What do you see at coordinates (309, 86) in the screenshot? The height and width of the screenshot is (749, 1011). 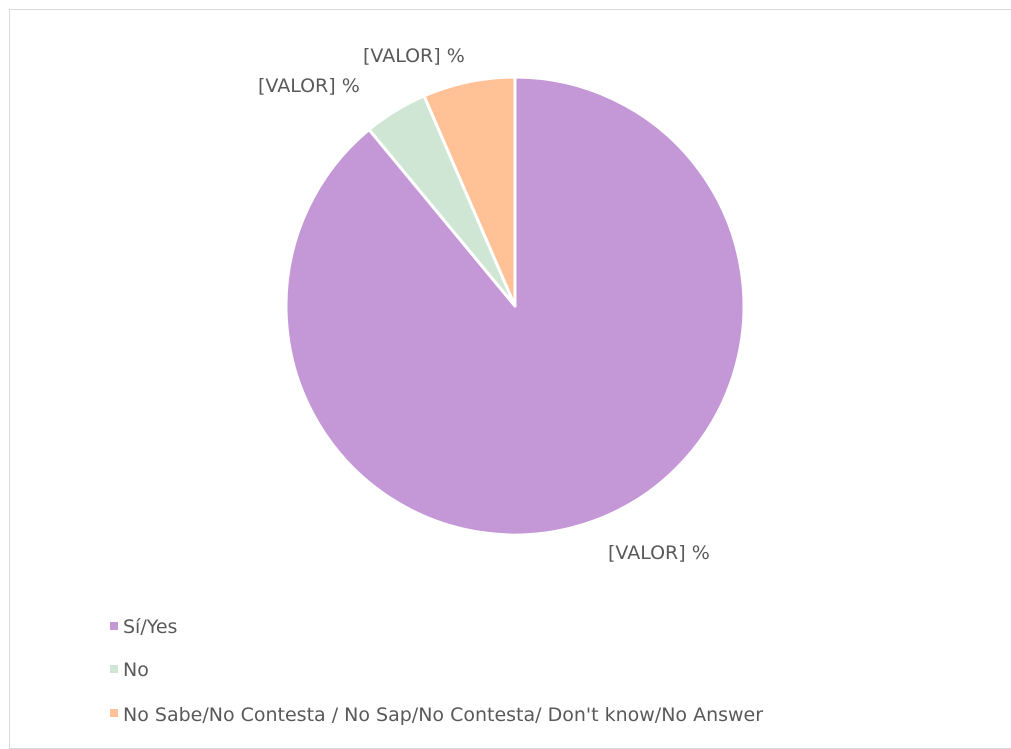 I see `data-label-no: [VALOR] %` at bounding box center [309, 86].